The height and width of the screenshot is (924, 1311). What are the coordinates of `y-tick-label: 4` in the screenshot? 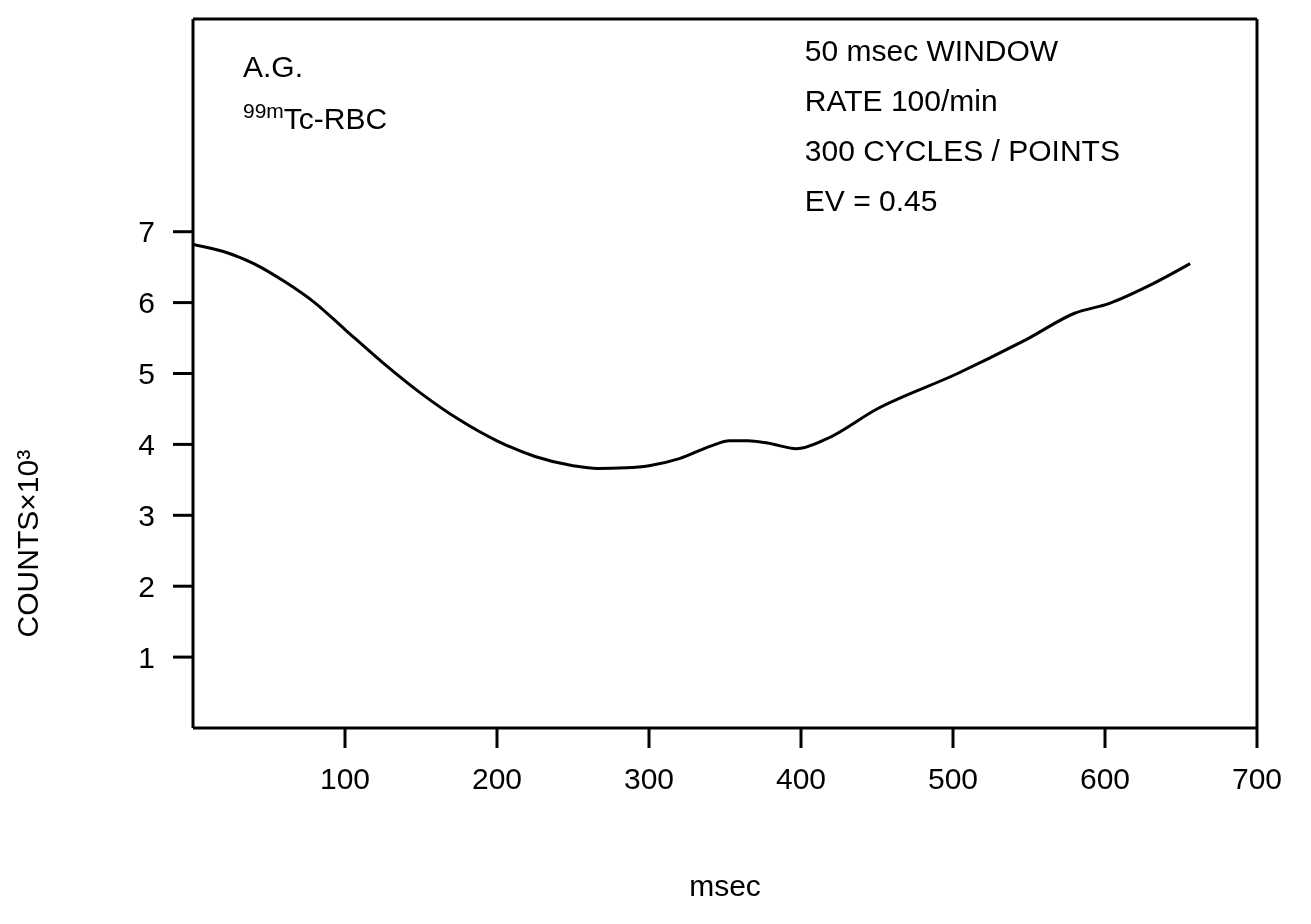 It's located at (146, 445).